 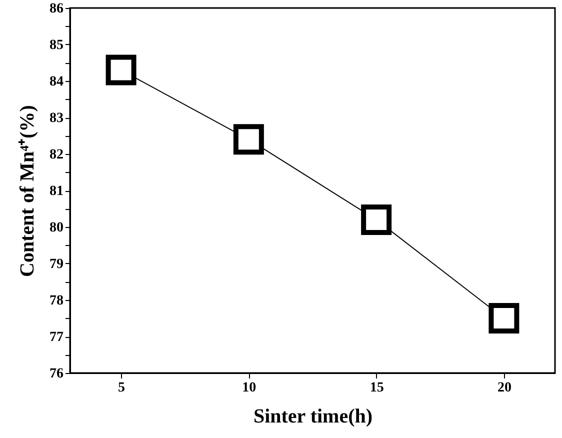 I want to click on x-tick-label: 10, so click(x=249, y=388).